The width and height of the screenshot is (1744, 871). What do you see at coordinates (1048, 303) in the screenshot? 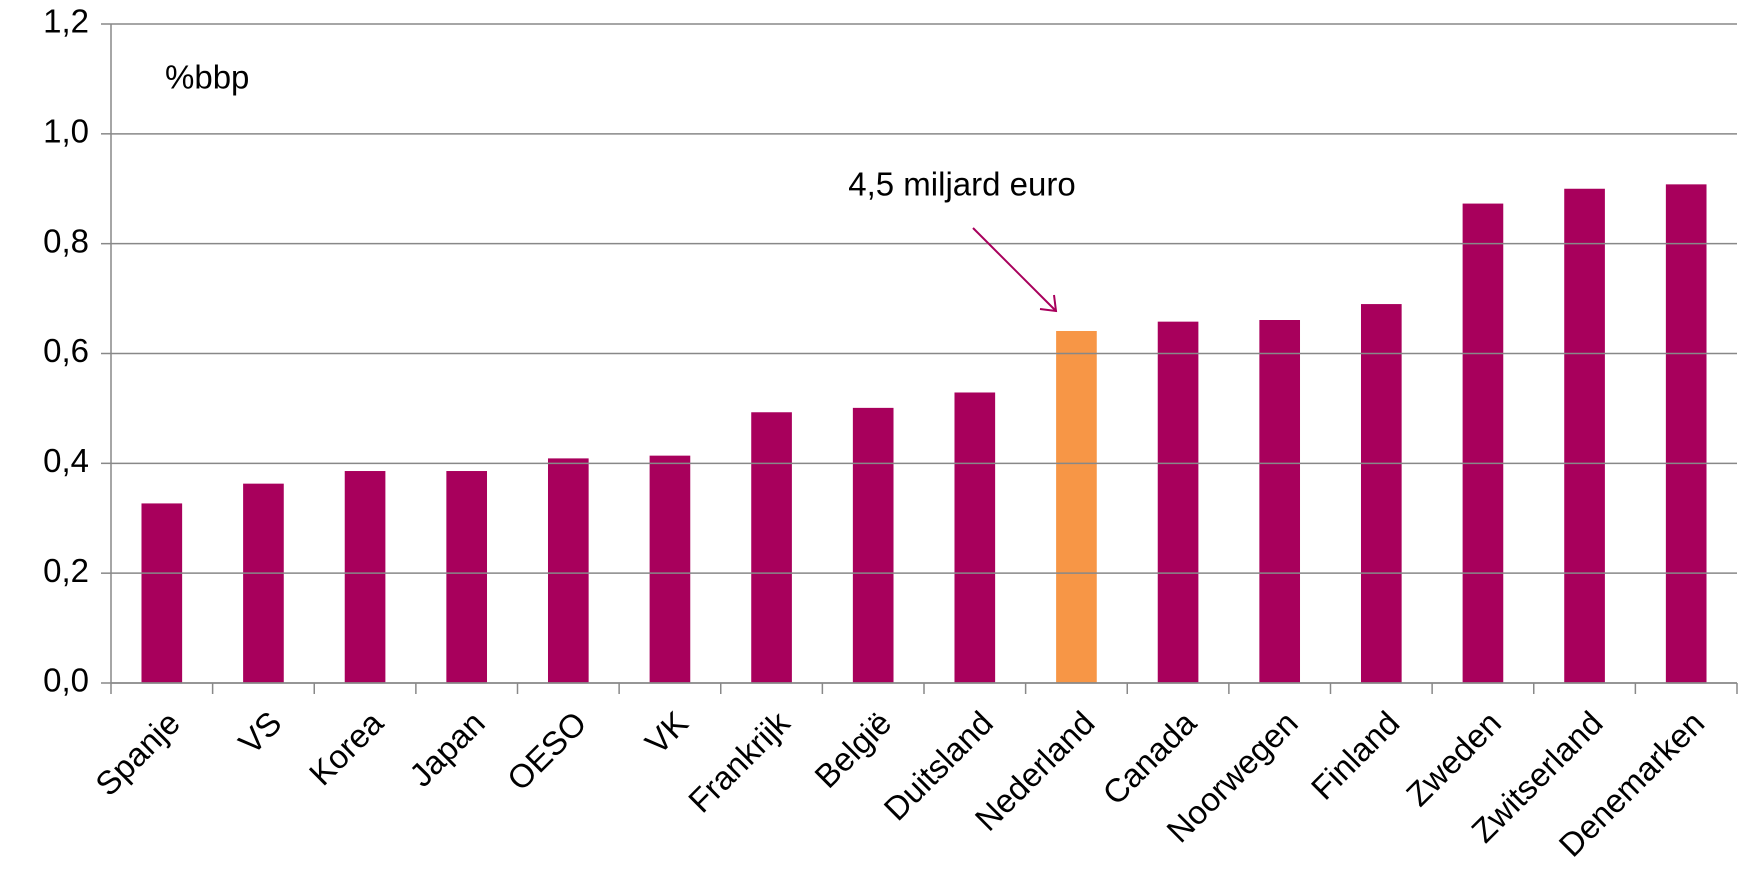
I see `arrow-head` at bounding box center [1048, 303].